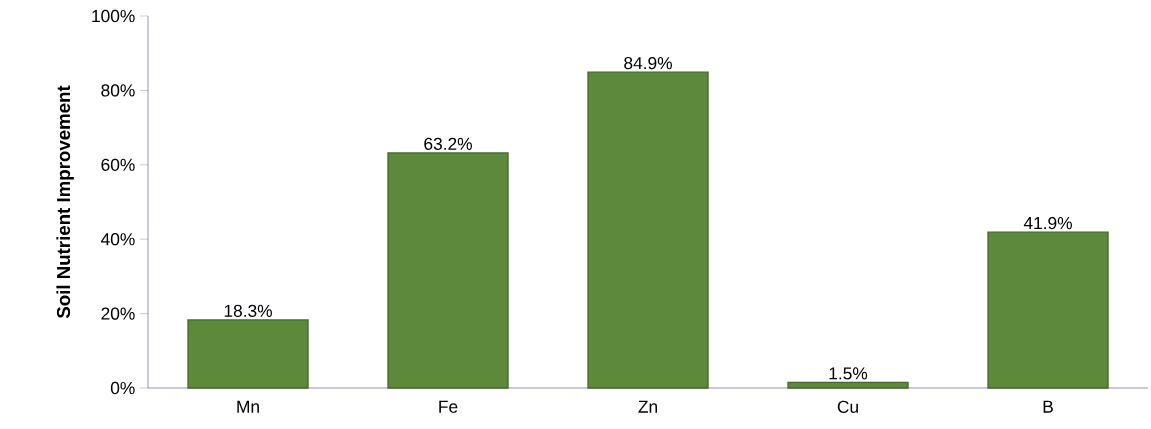 This screenshot has width=1151, height=429. Describe the element at coordinates (118, 164) in the screenshot. I see `y-tick-label: 60%` at that location.